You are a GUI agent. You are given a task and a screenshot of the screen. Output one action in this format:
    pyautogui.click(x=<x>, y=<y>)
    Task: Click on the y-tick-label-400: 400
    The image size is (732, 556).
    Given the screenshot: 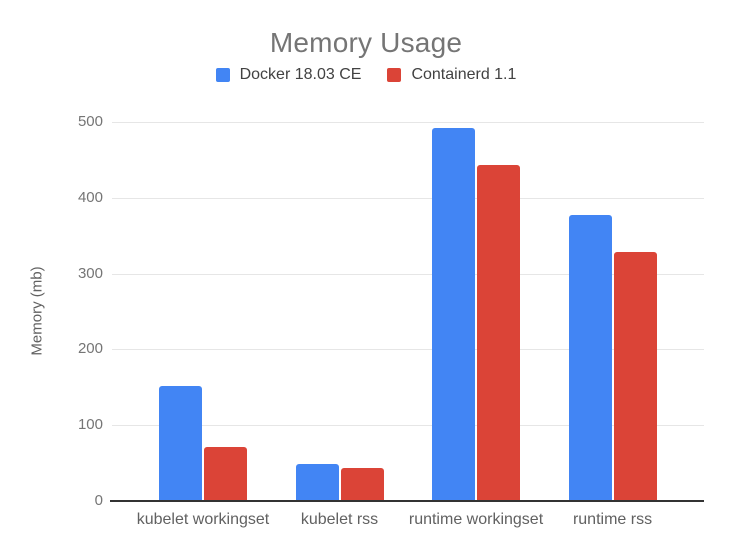 What is the action you would take?
    pyautogui.click(x=90, y=197)
    